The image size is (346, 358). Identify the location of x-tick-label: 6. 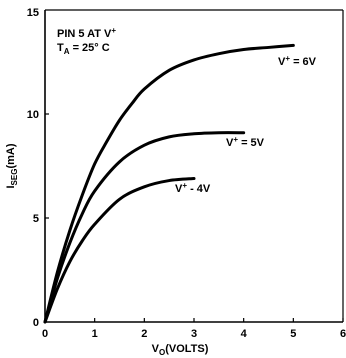
(343, 334).